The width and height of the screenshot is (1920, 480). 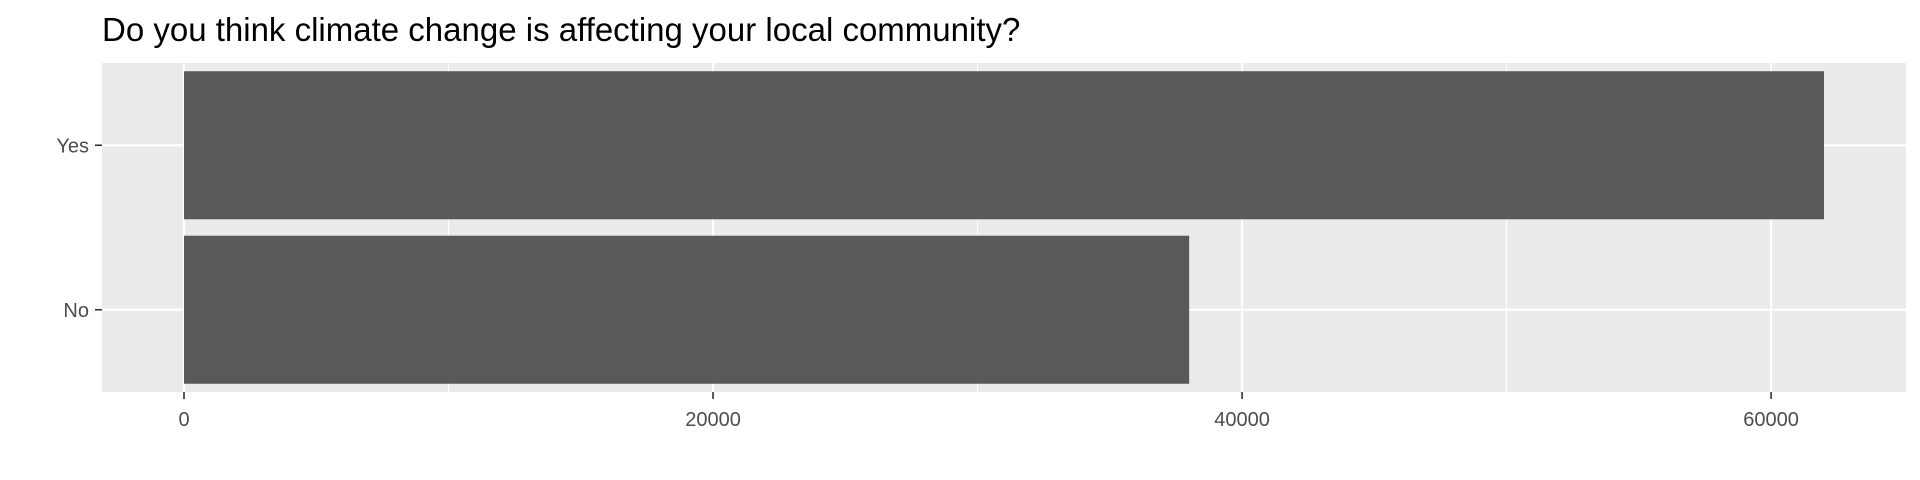 What do you see at coordinates (713, 420) in the screenshot?
I see `x-tick-label: 20000` at bounding box center [713, 420].